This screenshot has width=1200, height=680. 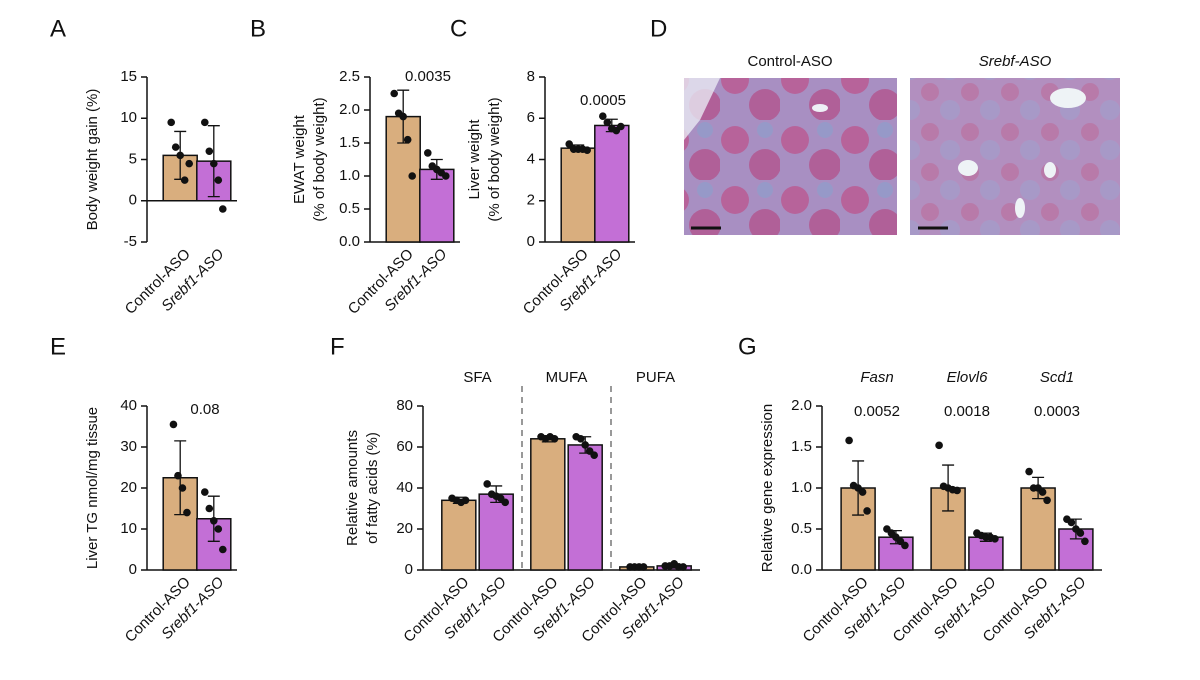 I want to click on y-axis-label: Liver weight, so click(x=474, y=159).